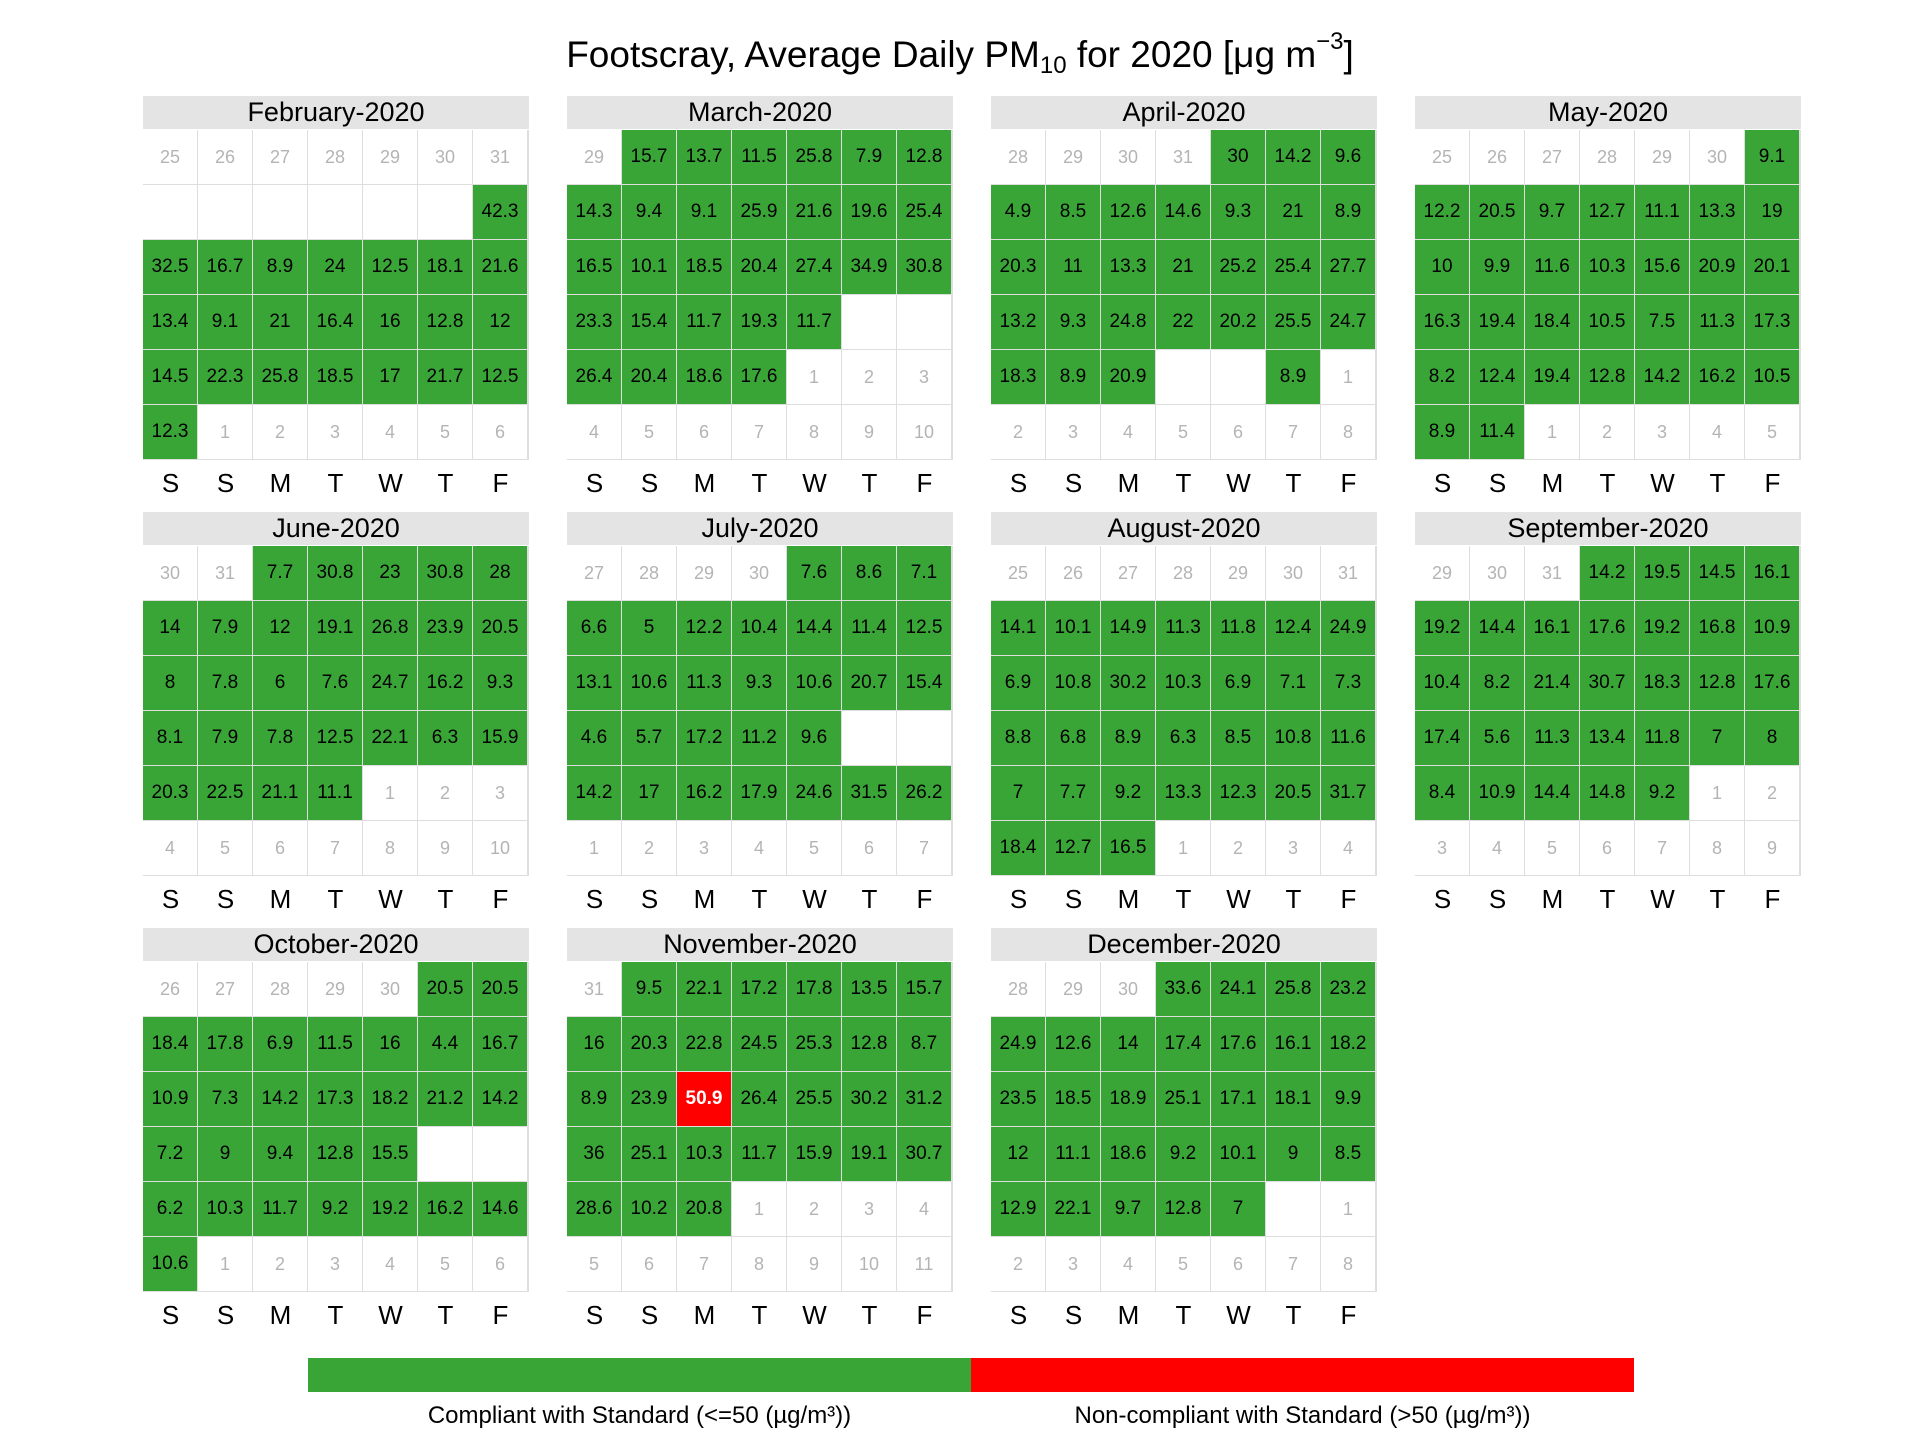  What do you see at coordinates (390, 1154) in the screenshot?
I see `day-cell-compliant: 15.5` at bounding box center [390, 1154].